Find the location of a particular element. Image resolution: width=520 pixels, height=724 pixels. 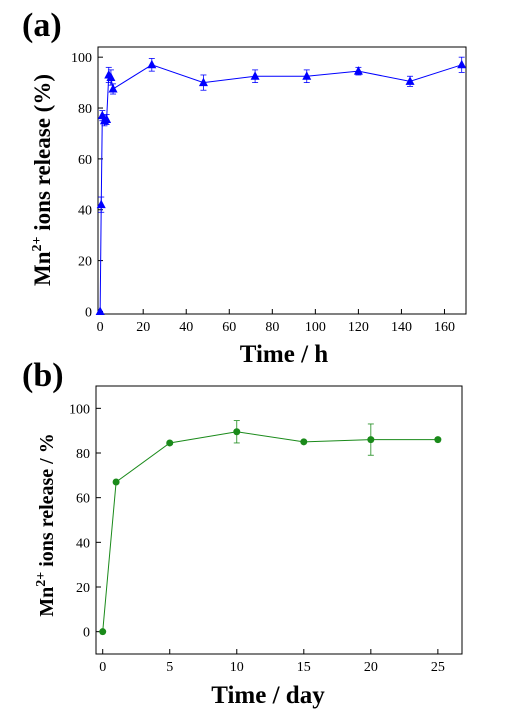

x-tick-label: 60 is located at coordinates (229, 327).